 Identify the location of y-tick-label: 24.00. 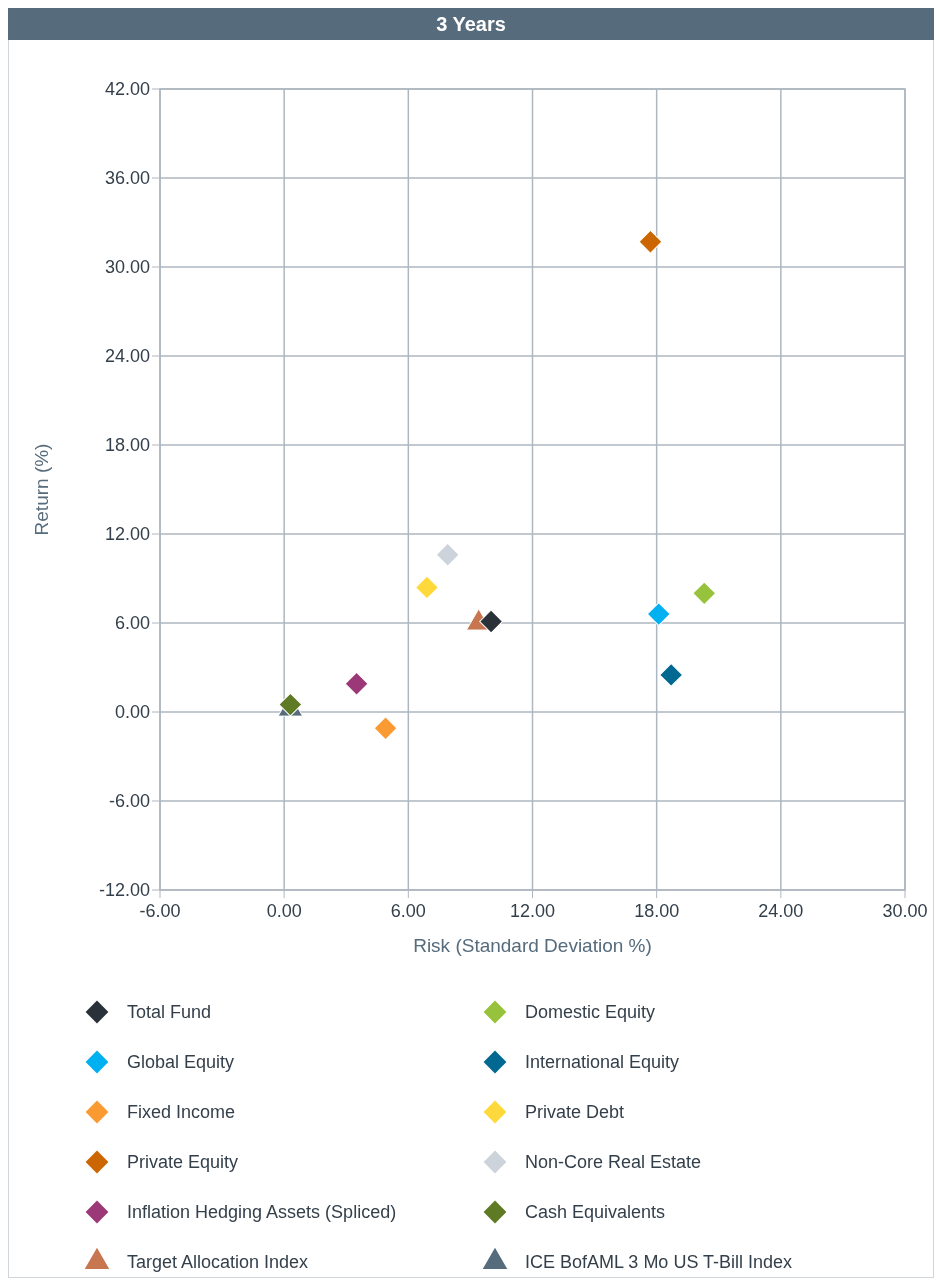
(127, 356).